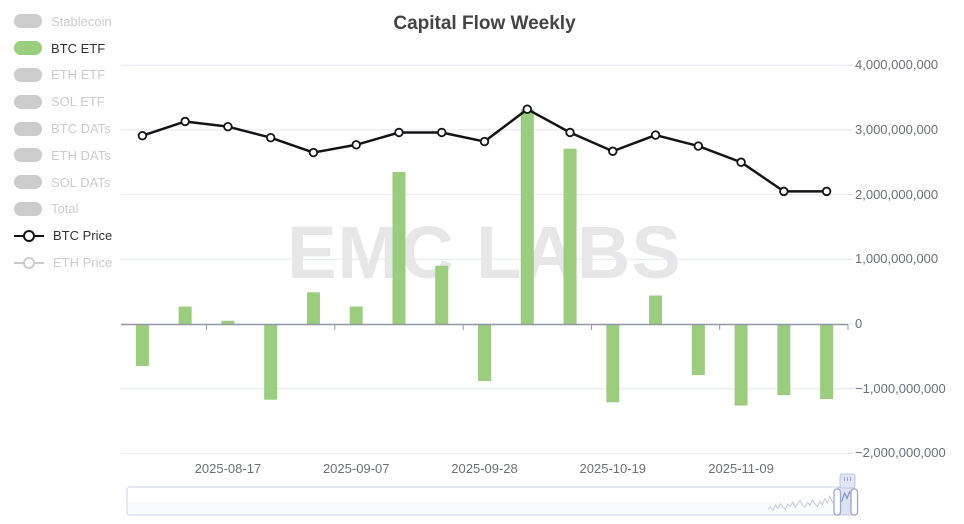  What do you see at coordinates (484, 150) in the screenshot?
I see `btc-price-line` at bounding box center [484, 150].